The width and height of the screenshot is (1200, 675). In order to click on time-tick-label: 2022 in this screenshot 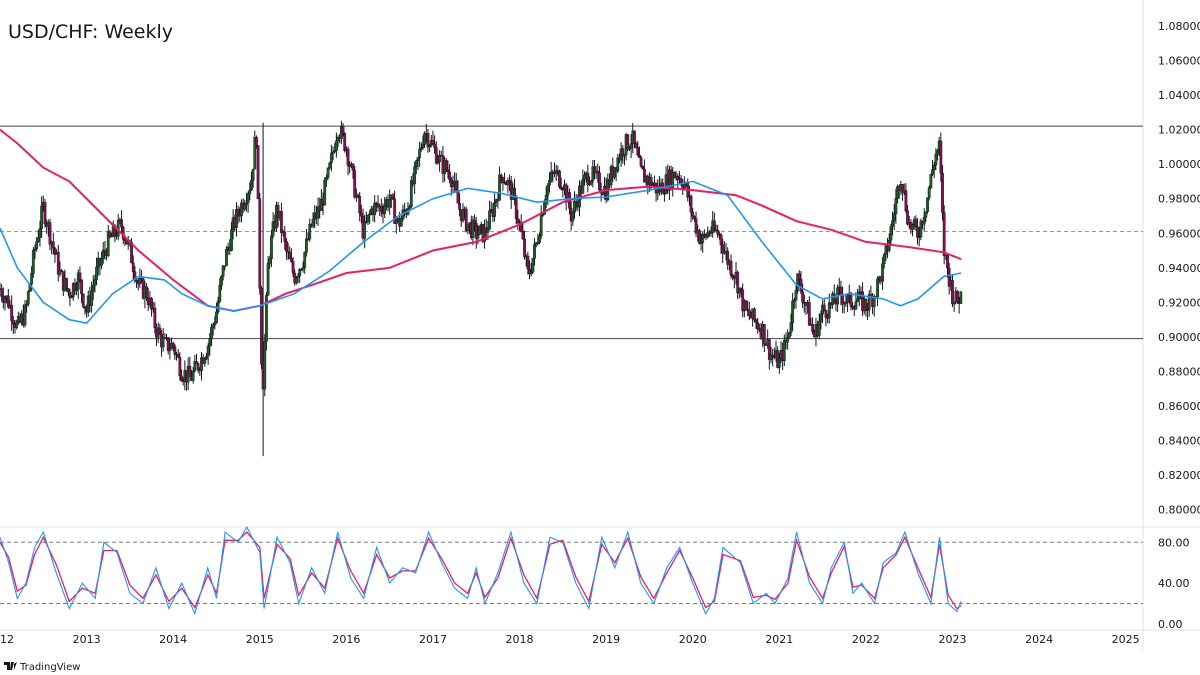, I will do `click(866, 639)`.